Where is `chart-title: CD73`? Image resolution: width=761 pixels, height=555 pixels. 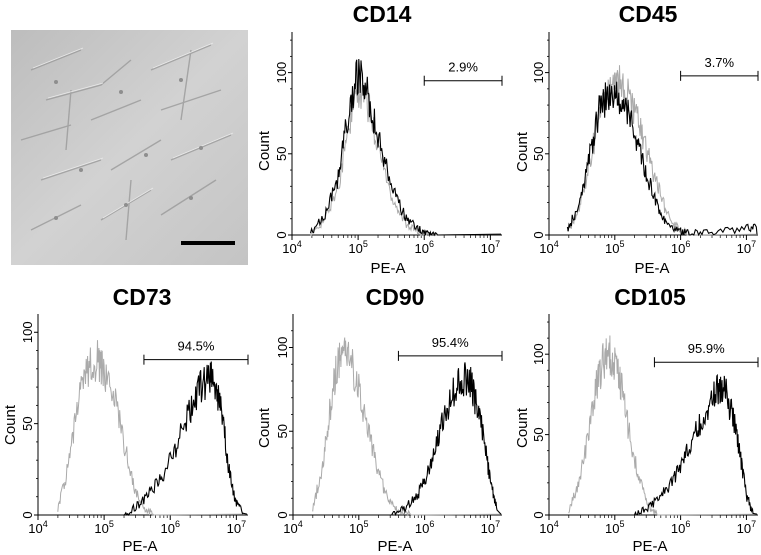 chart-title: CD73 is located at coordinates (142, 297).